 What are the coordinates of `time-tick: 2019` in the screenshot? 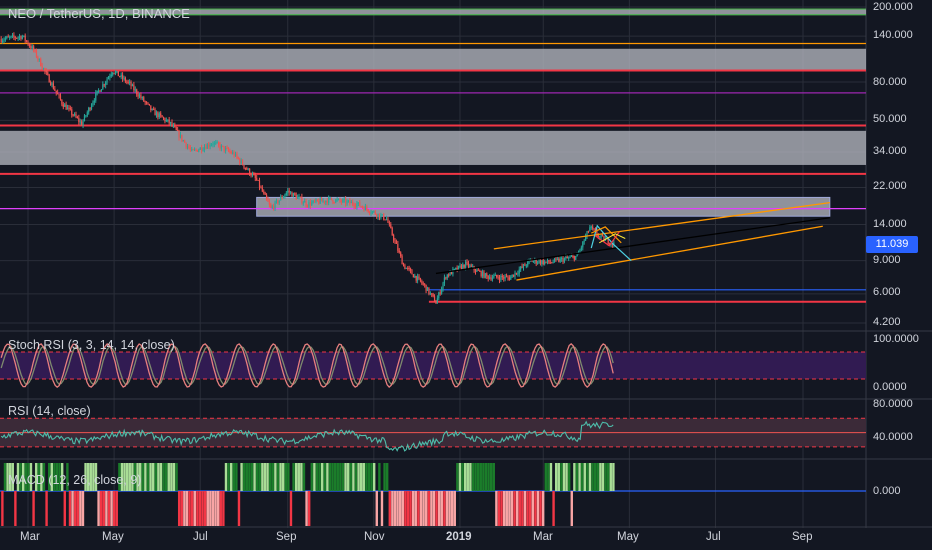 It's located at (459, 537).